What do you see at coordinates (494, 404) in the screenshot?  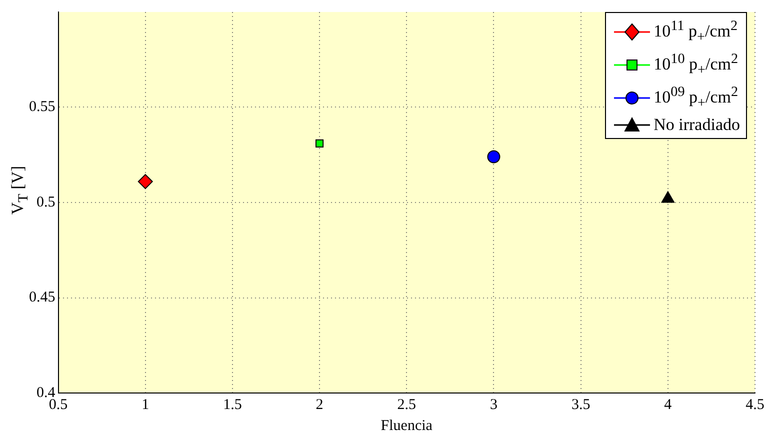 I see `x-tick-label: 3` at bounding box center [494, 404].